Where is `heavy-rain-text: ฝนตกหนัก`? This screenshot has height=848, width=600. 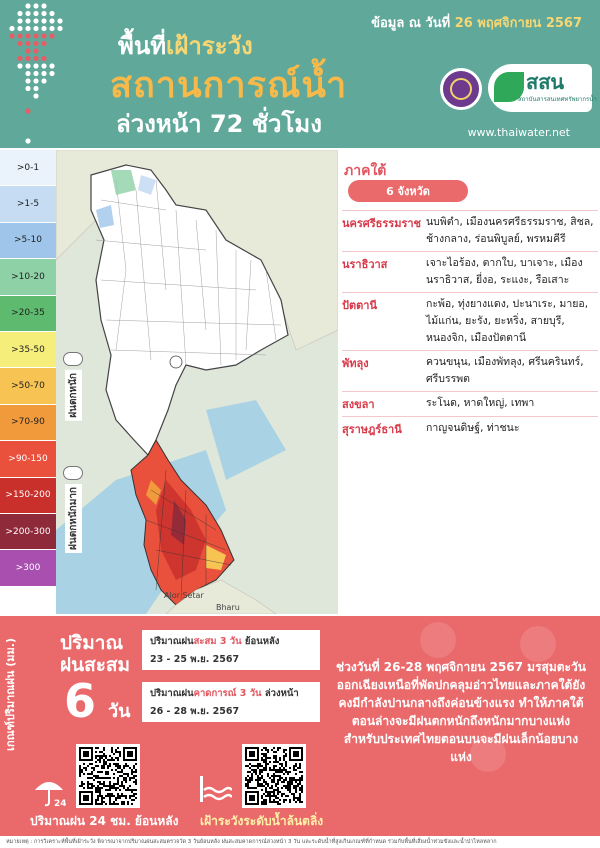
heavy-rain-text: ฝนตกหนัก is located at coordinates (73, 395).